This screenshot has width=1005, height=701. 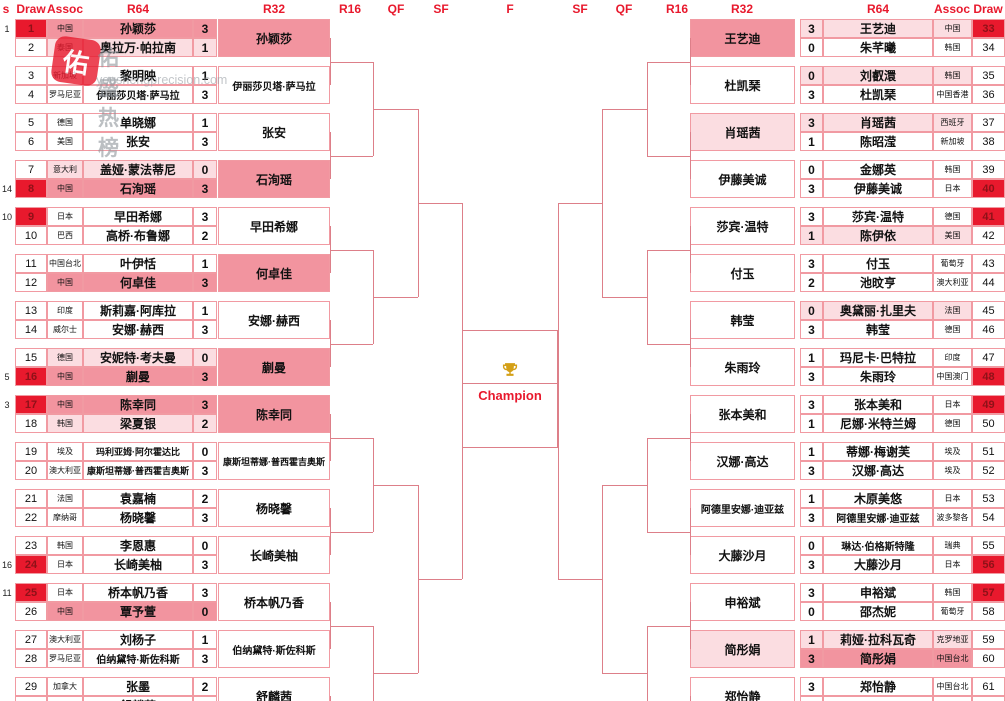 I want to click on r32-winner-cell: 长崎美柚, so click(x=274, y=555).